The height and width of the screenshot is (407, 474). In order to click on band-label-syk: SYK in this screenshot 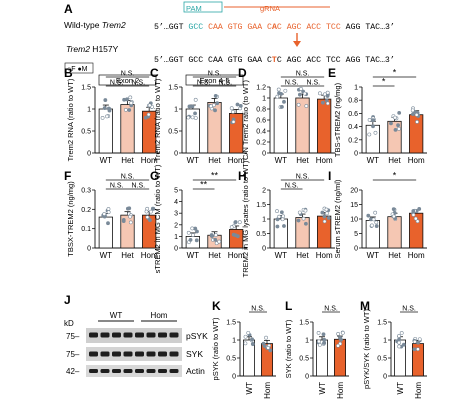, I will do `click(194, 354)`.